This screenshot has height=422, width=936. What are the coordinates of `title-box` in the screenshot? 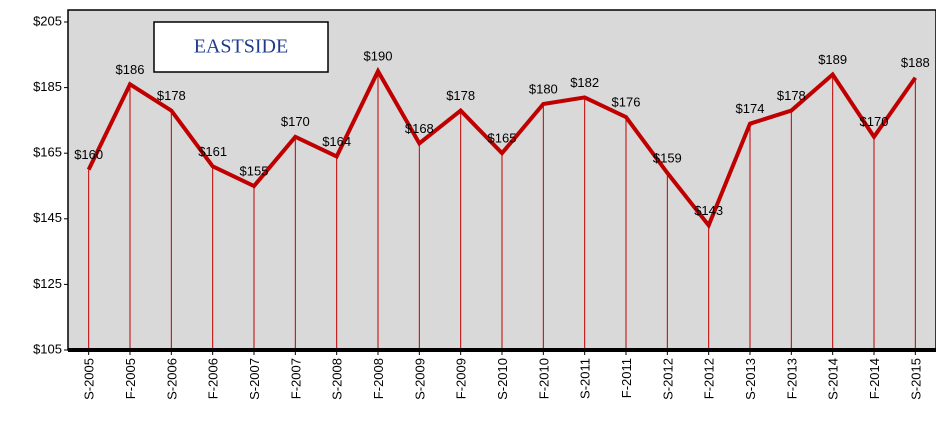 It's located at (241, 47).